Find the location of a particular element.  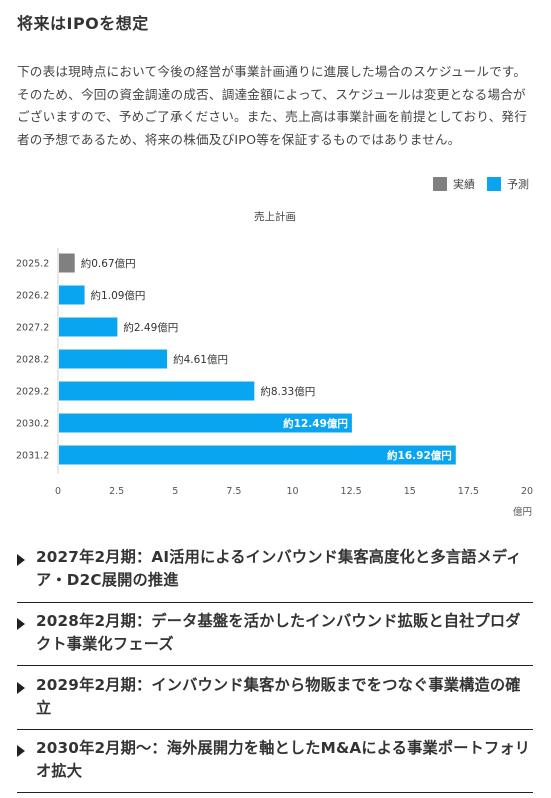

bar-2026.2 is located at coordinates (72, 295).